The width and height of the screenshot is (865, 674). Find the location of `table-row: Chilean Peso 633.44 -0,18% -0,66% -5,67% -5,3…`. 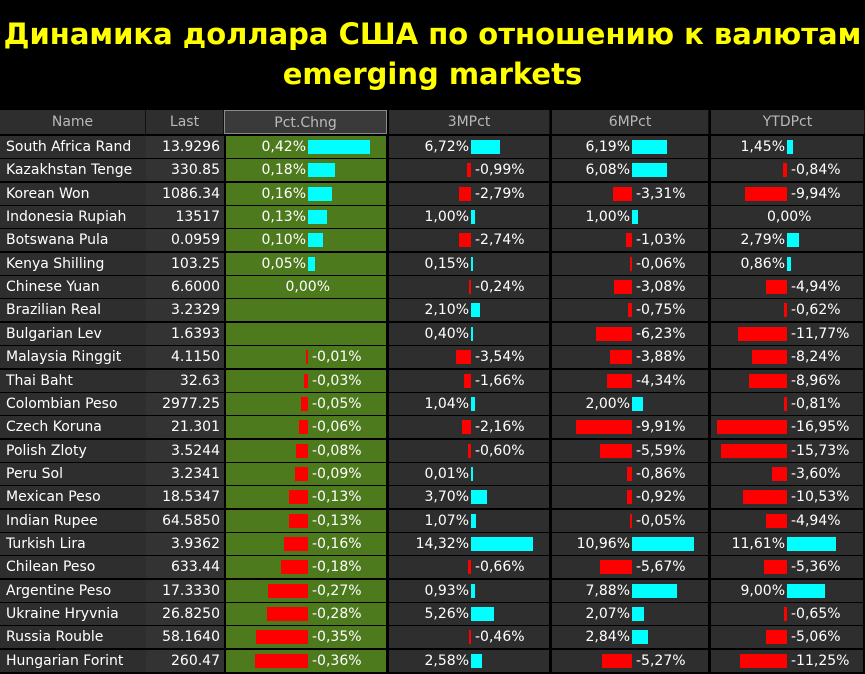

table-row: Chilean Peso 633.44 -0,18% -0,66% -5,67% -5,3… is located at coordinates (432, 567).